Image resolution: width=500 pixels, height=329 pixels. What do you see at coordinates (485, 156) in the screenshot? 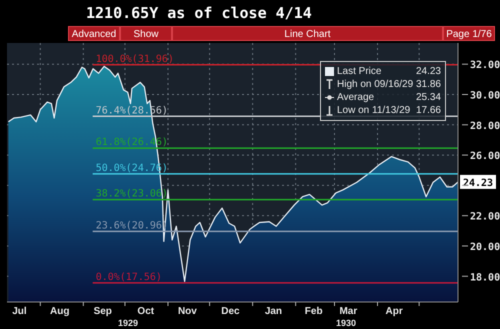
I see `y-tick-label: 26.00` at bounding box center [485, 156].